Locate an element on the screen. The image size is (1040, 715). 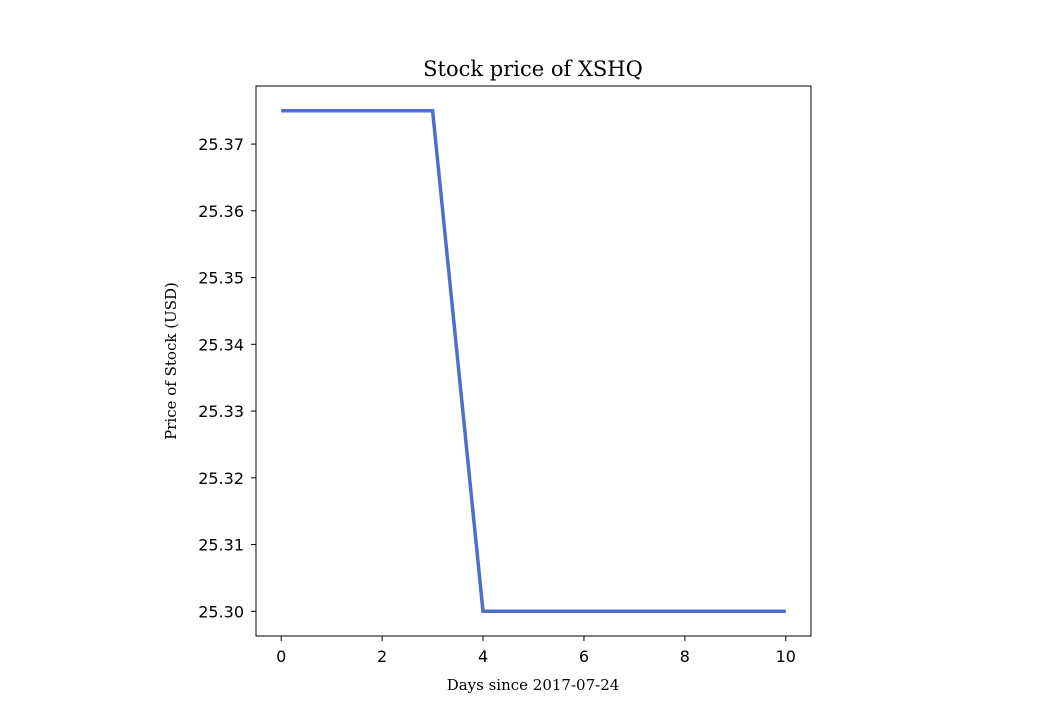
x-tick-label: 4 is located at coordinates (483, 656).